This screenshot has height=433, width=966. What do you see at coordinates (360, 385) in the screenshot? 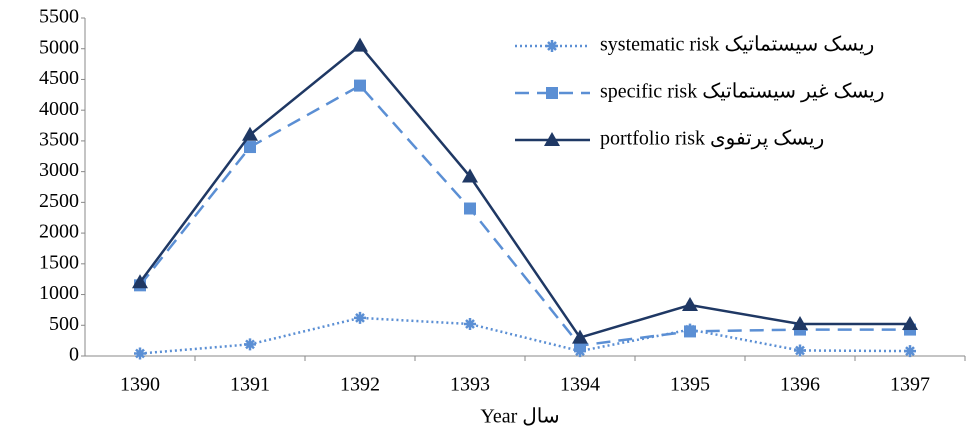
I see `x-tick-label: 1392` at bounding box center [360, 385].